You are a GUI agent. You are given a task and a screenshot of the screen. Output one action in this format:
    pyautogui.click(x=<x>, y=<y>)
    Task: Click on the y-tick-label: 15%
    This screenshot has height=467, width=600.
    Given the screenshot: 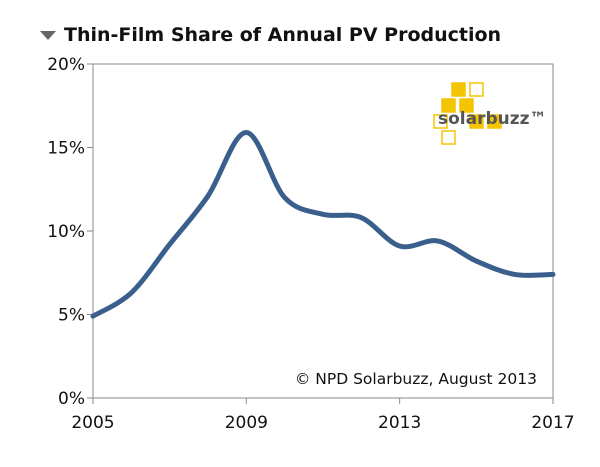 What is the action you would take?
    pyautogui.click(x=66, y=149)
    